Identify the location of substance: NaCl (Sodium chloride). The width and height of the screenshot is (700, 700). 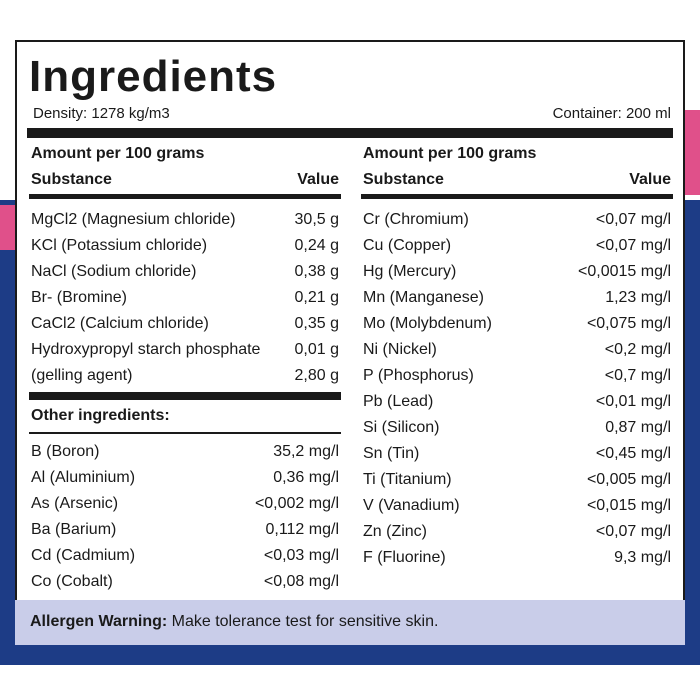
(114, 271).